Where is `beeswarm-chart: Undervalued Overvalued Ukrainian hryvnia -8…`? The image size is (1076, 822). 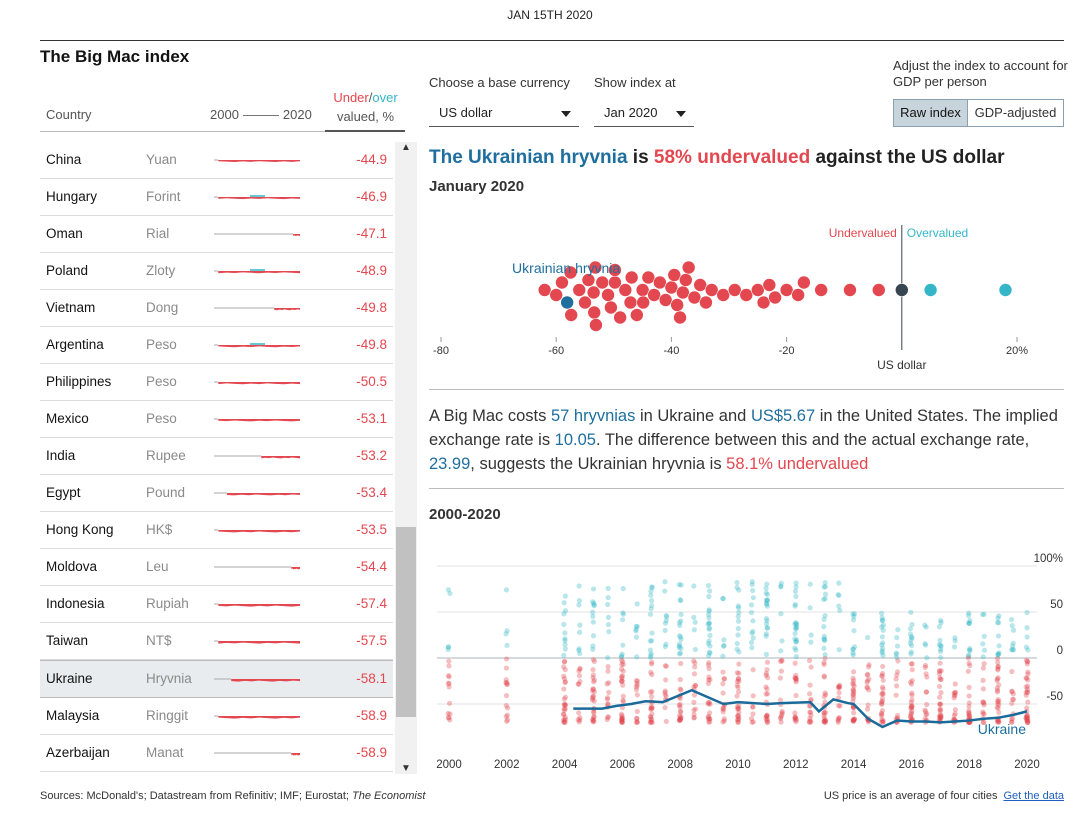
beeswarm-chart: Undervalued Overvalued Ukrainian hryvnia -8… is located at coordinates (746, 295).